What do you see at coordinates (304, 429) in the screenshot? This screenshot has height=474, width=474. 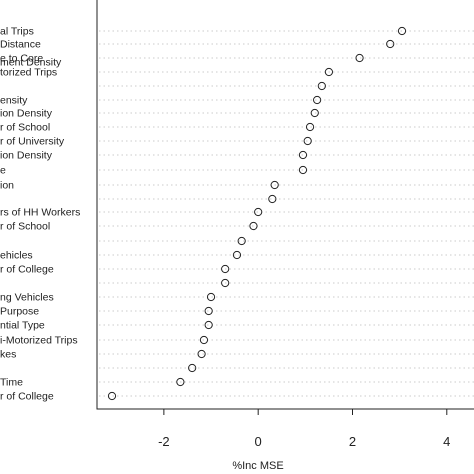 I see `x-axis: -2 0 2 4` at bounding box center [304, 429].